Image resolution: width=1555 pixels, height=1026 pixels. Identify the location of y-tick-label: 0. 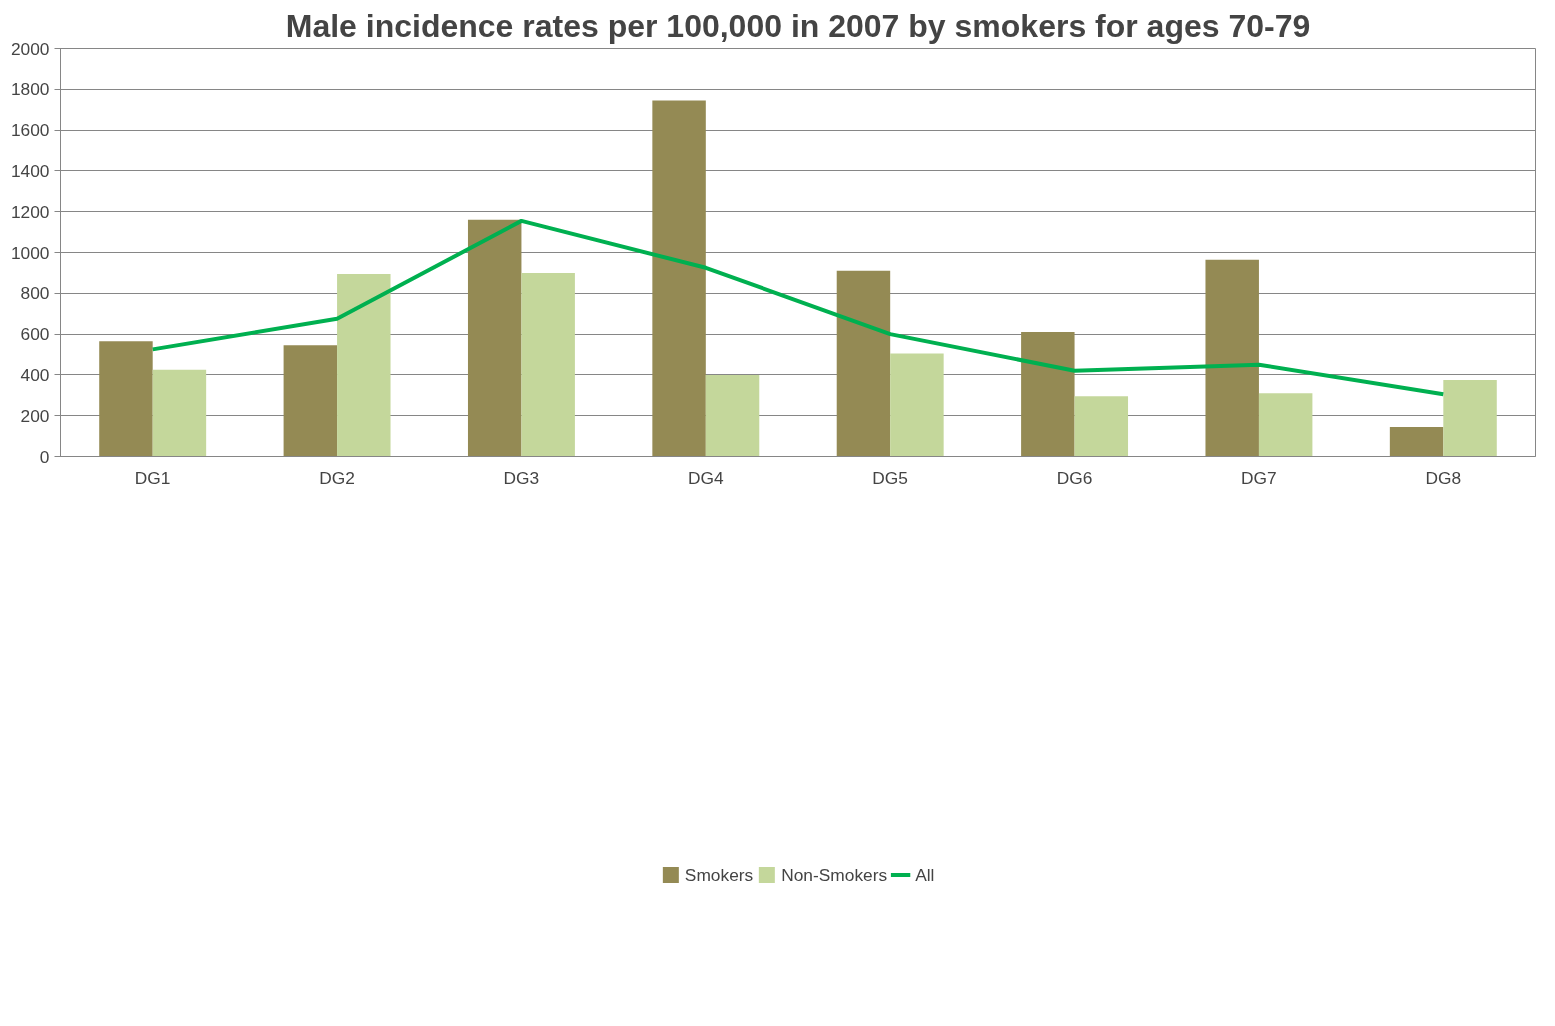
(44, 456).